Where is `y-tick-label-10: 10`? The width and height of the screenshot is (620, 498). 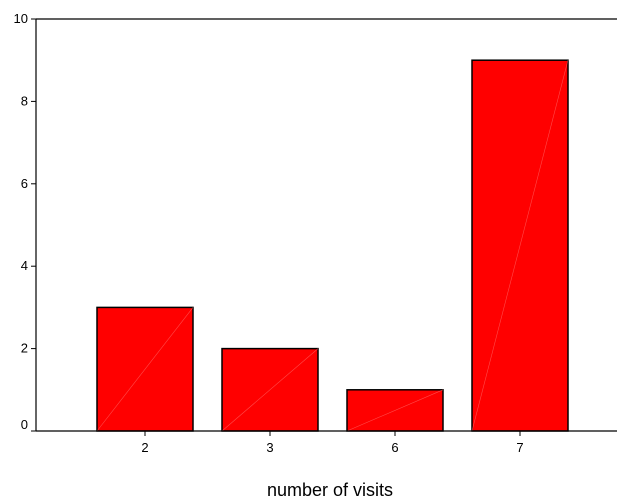 y-tick-label-10: 10 is located at coordinates (21, 18).